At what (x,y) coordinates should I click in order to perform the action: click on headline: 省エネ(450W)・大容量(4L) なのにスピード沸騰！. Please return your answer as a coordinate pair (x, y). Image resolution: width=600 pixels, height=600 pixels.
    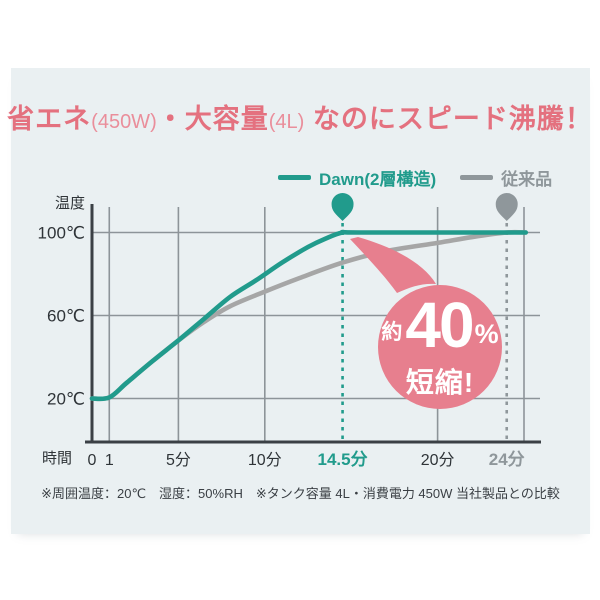
    Looking at the image, I should click on (300, 121).